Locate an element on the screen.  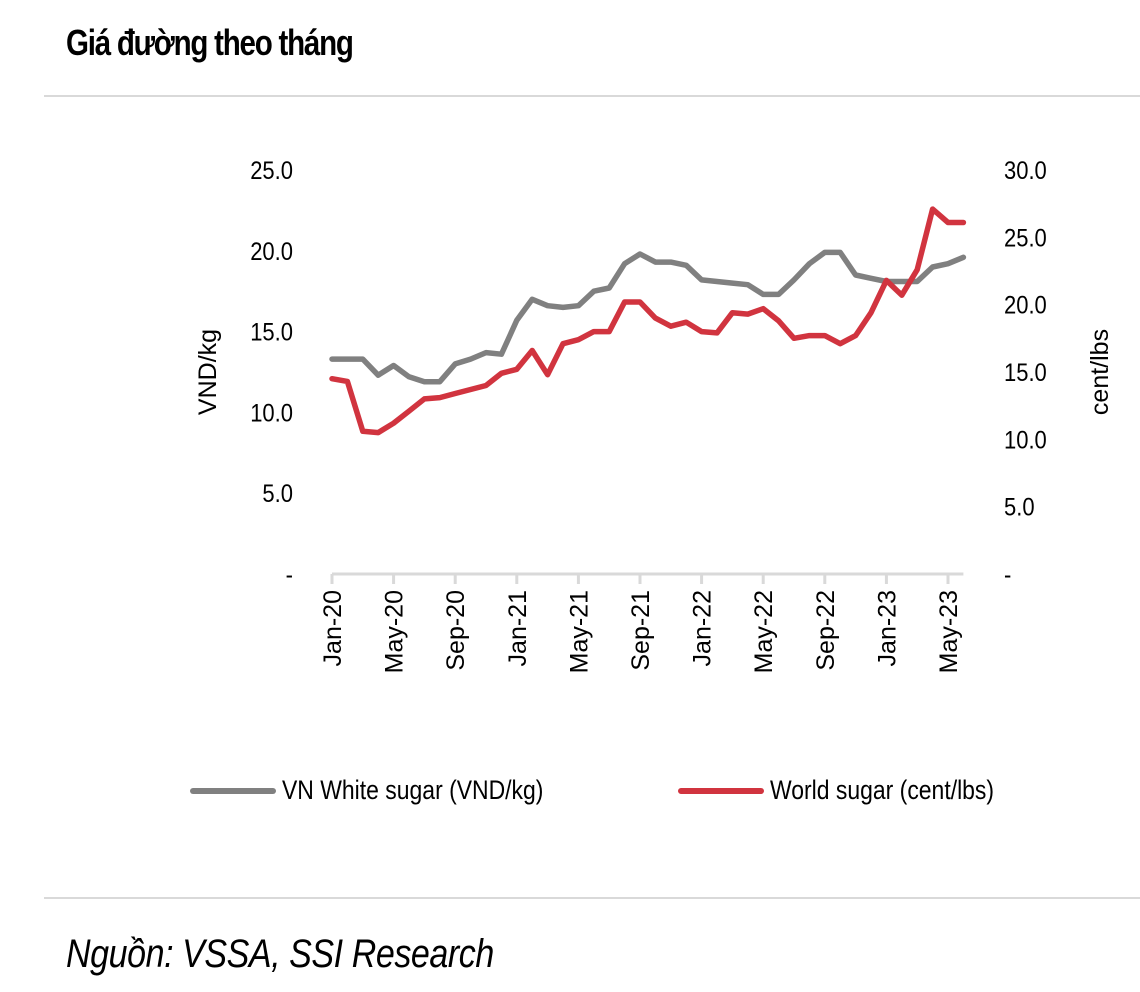
x-tick-label: Jan-22 is located at coordinates (703, 628).